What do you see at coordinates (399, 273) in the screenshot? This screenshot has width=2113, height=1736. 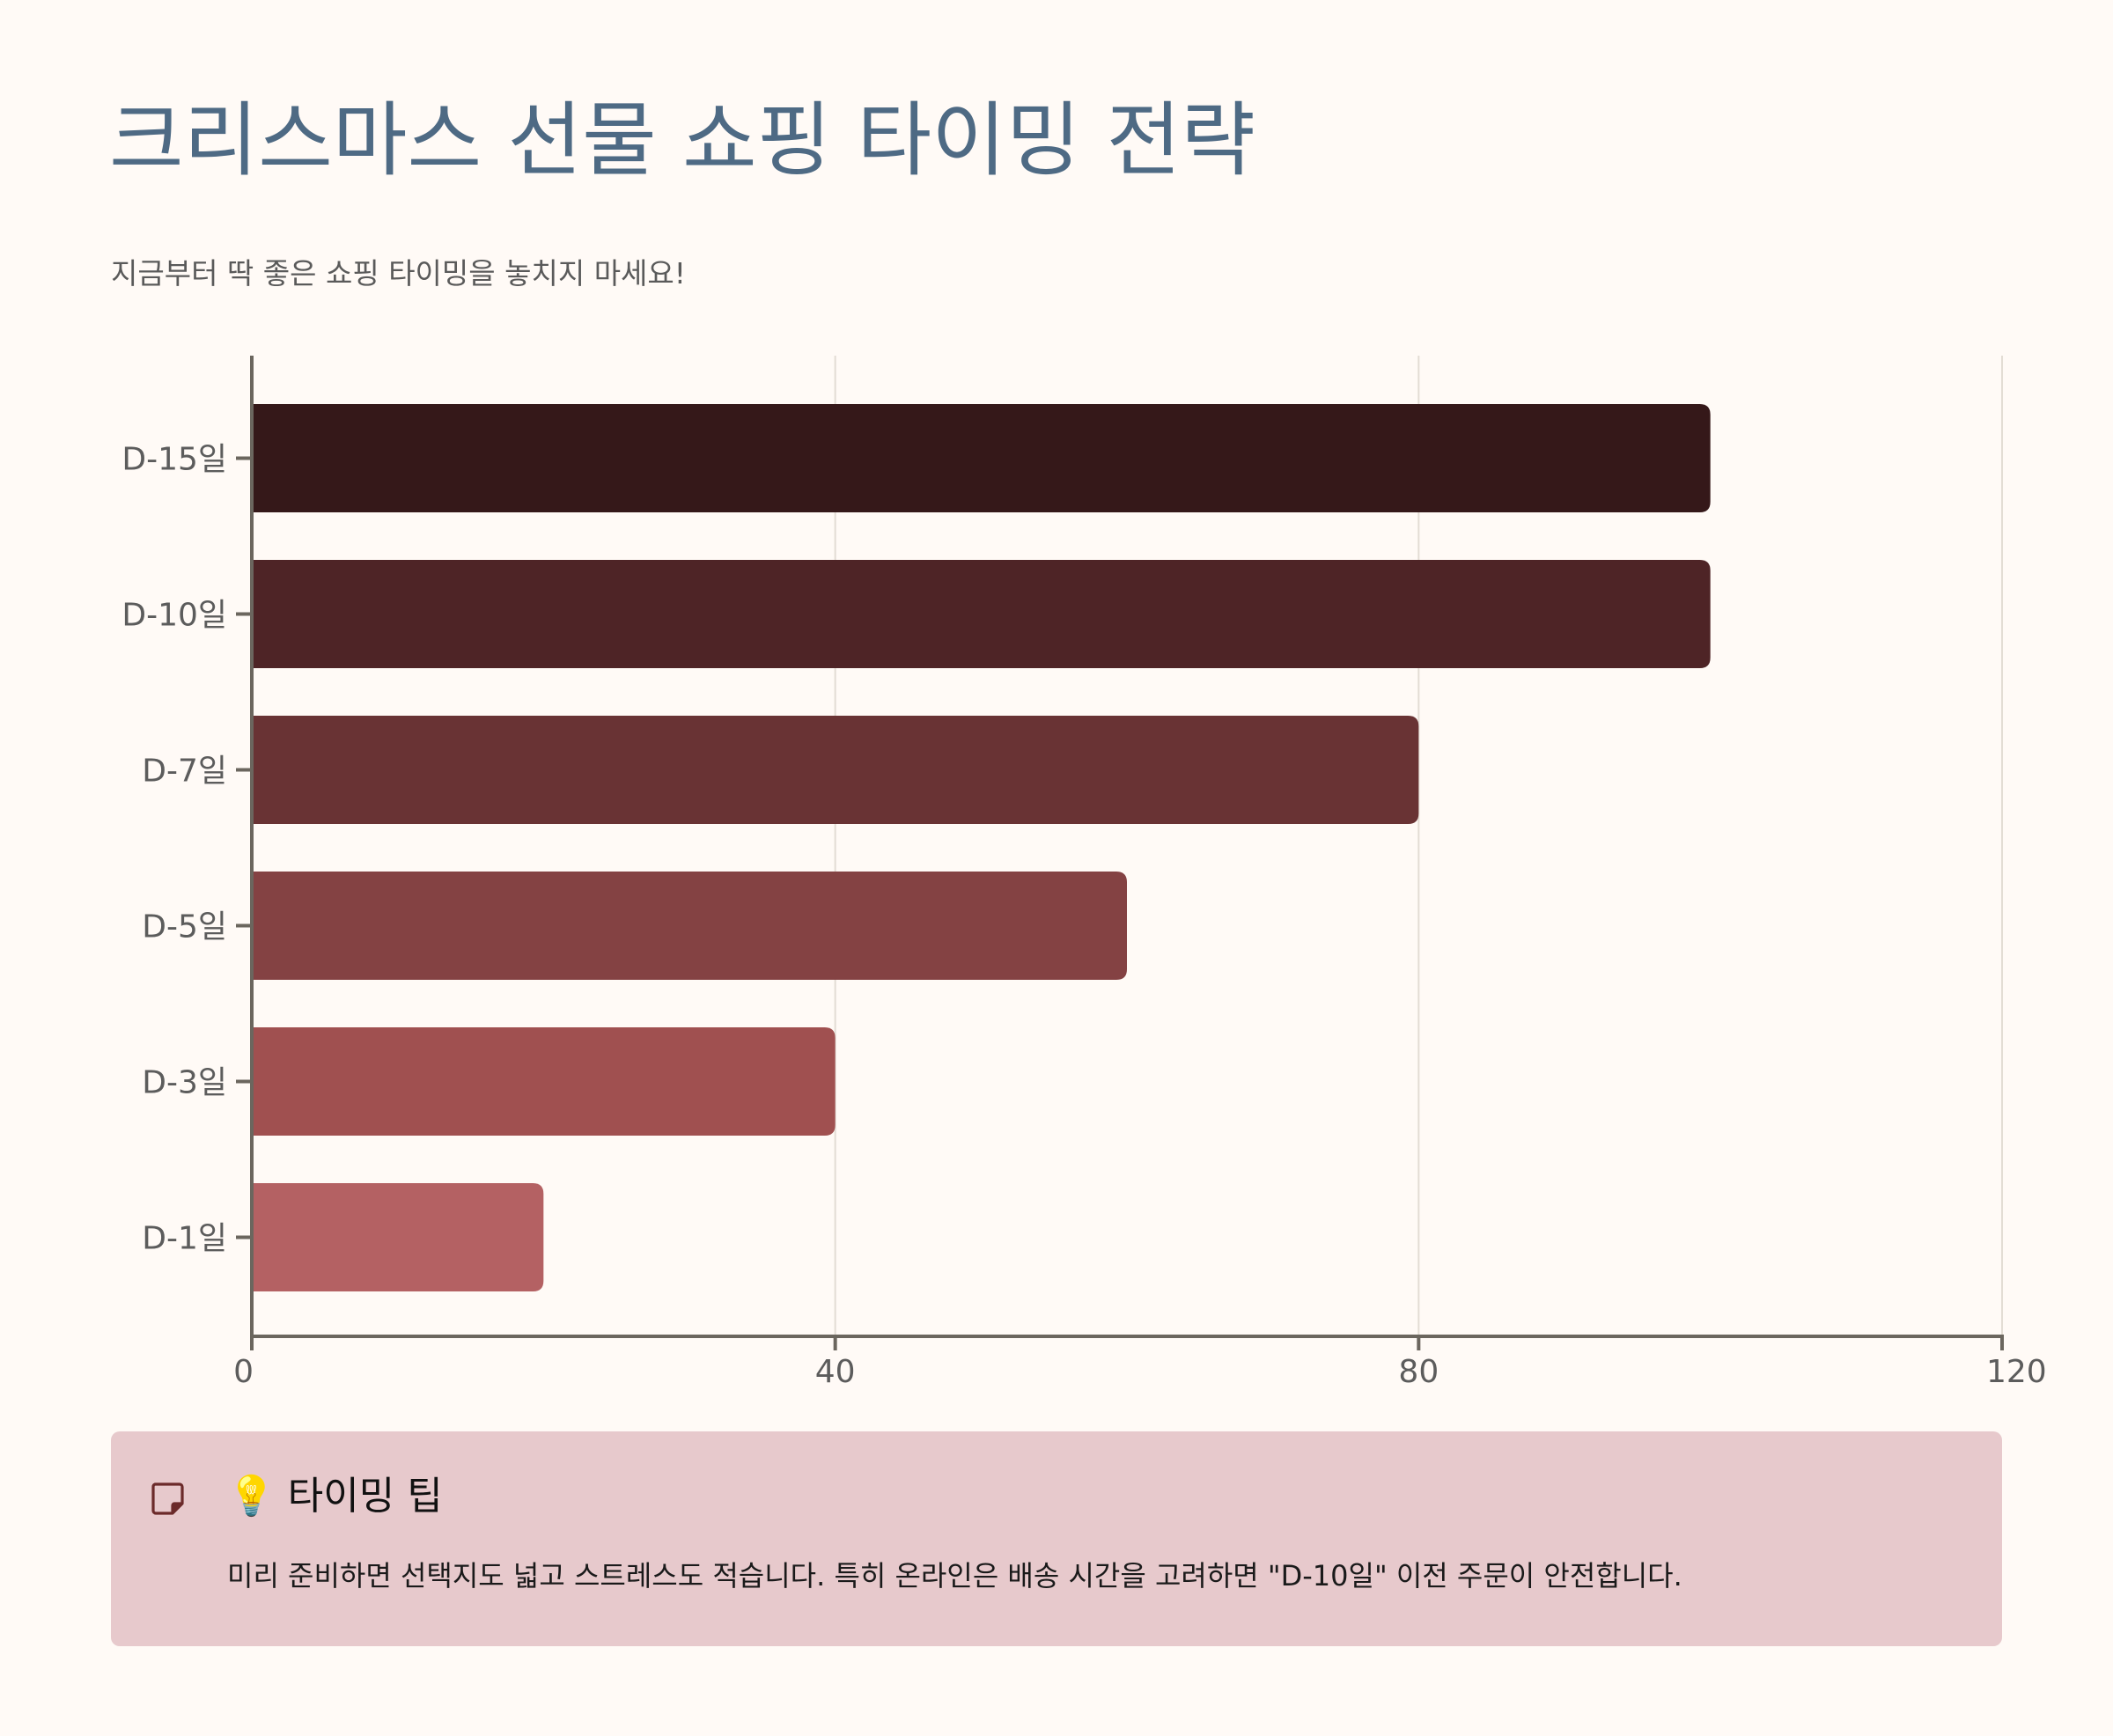 I see `page-subtitle: 지금부터 딱 좋은 쇼핑 타이밍을 놓치지 마세요!` at bounding box center [399, 273].